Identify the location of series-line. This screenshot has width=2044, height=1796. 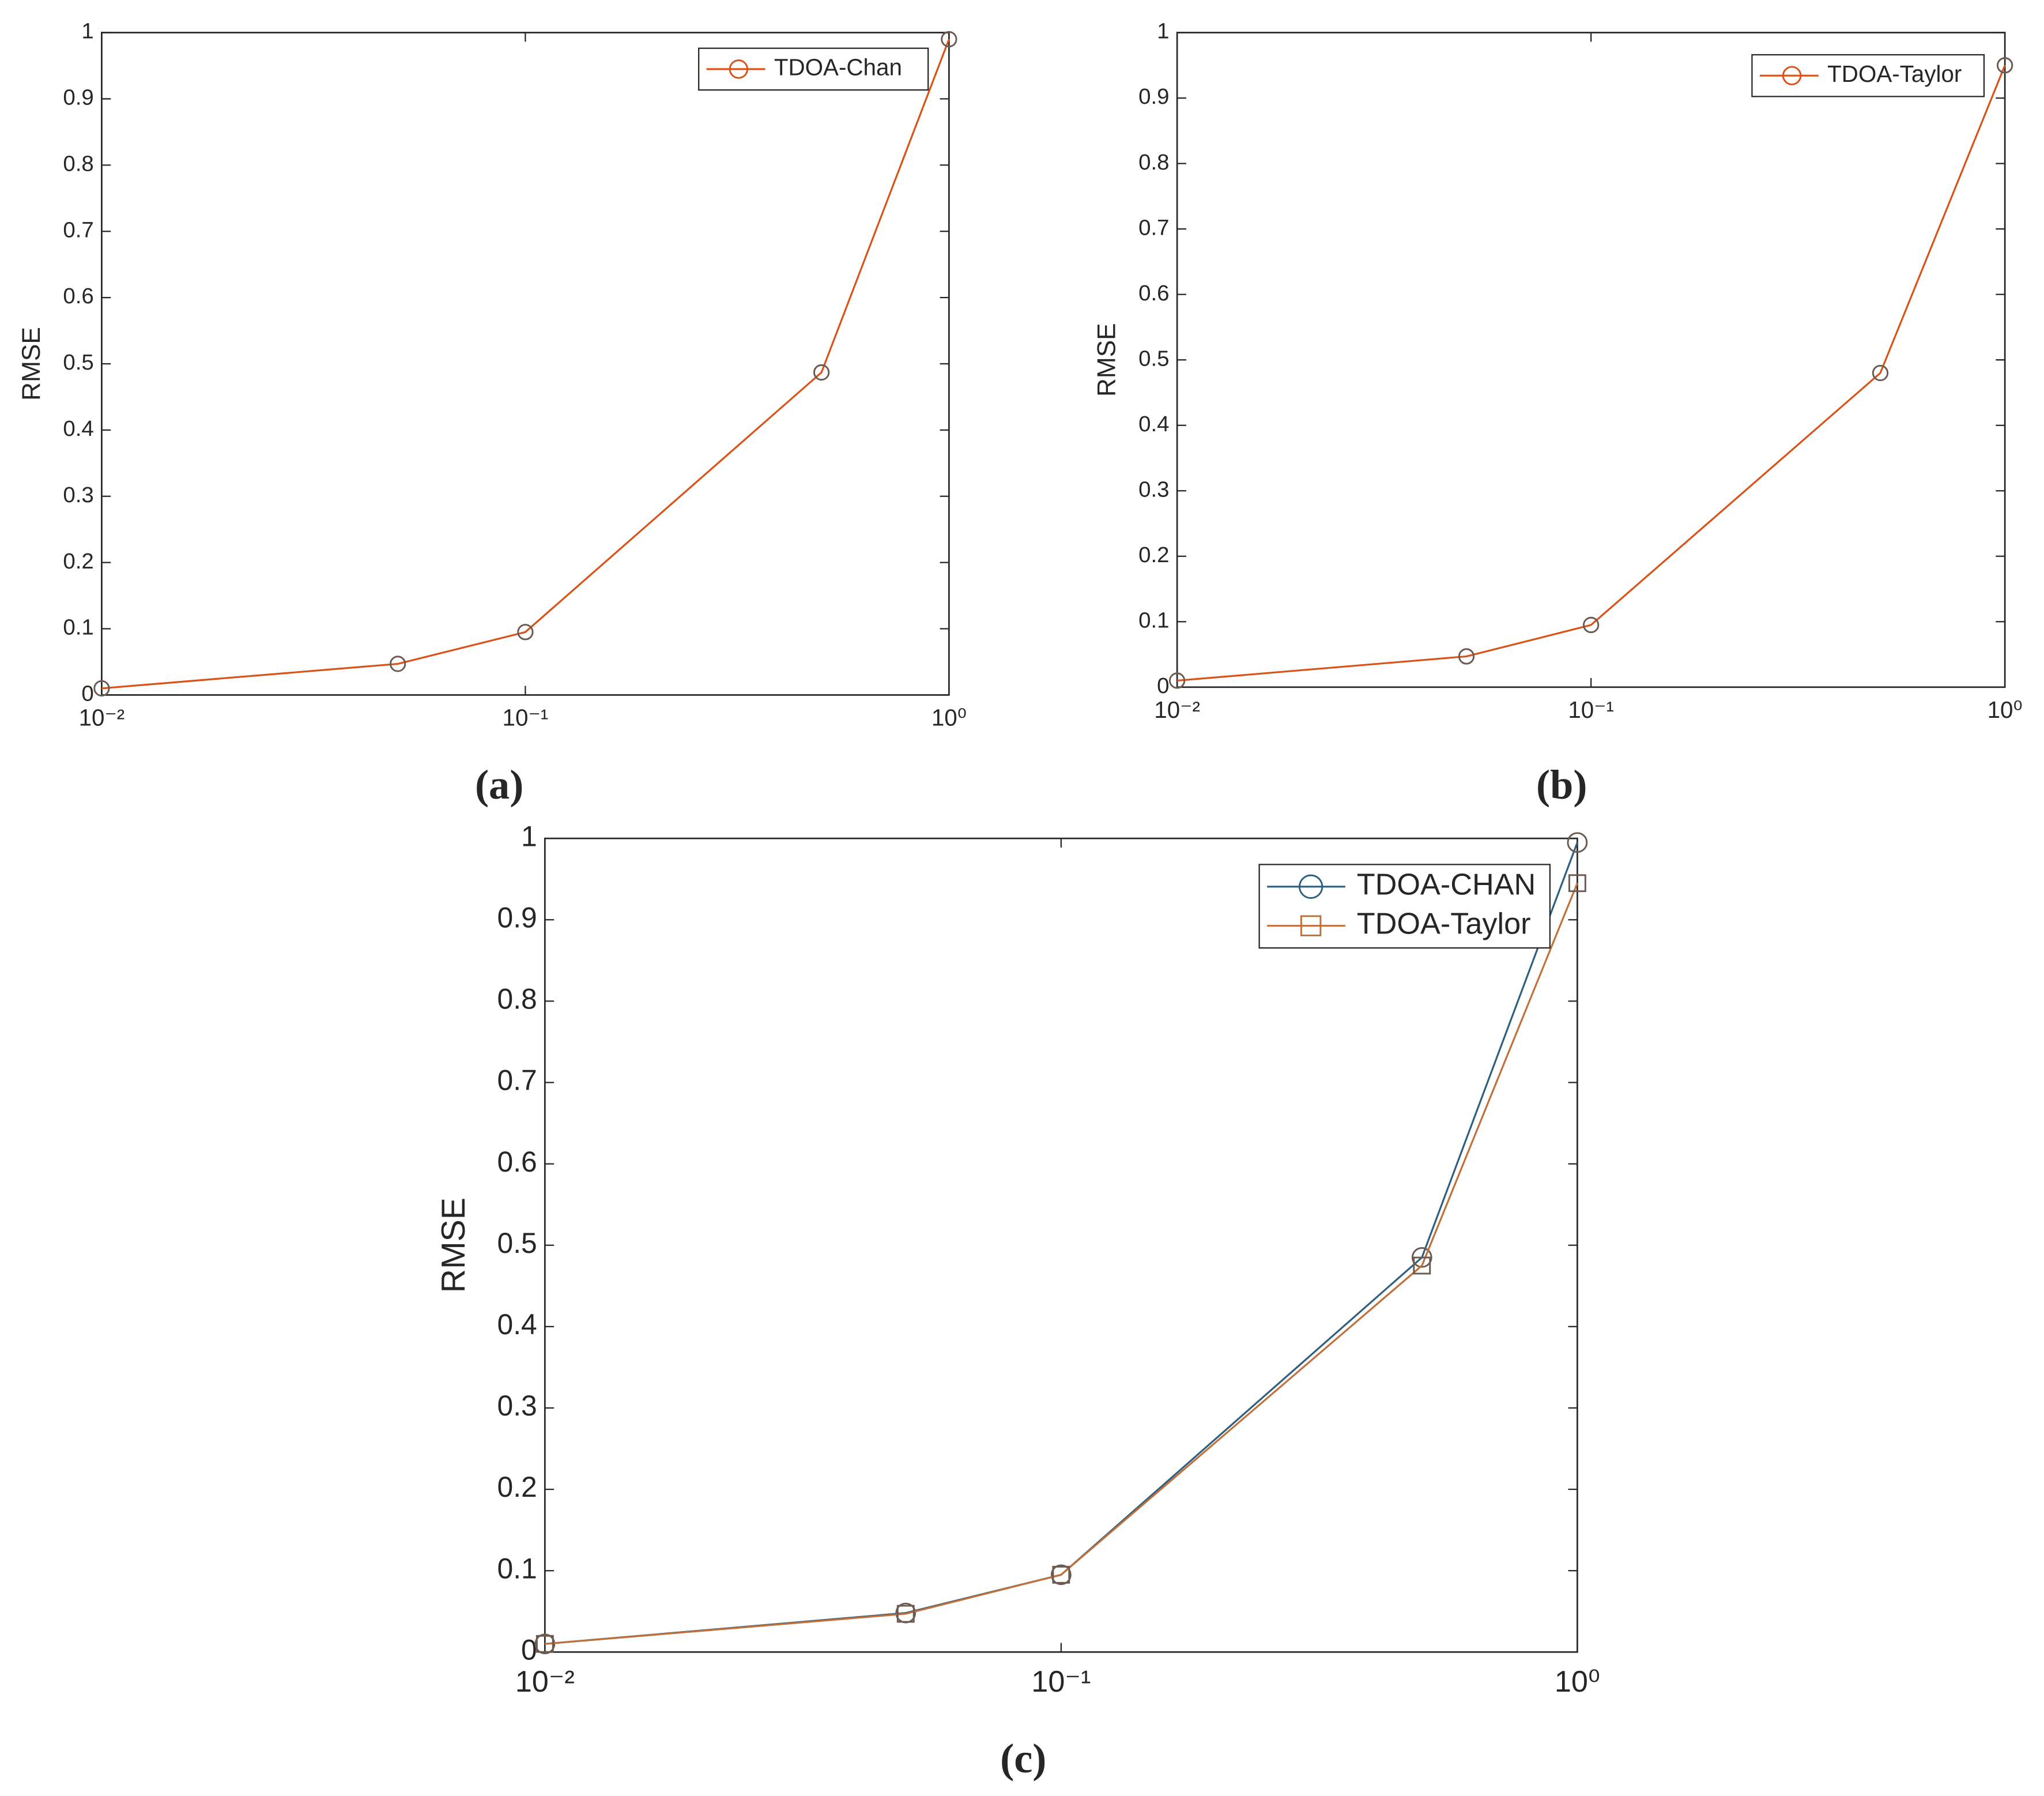
(1591, 374).